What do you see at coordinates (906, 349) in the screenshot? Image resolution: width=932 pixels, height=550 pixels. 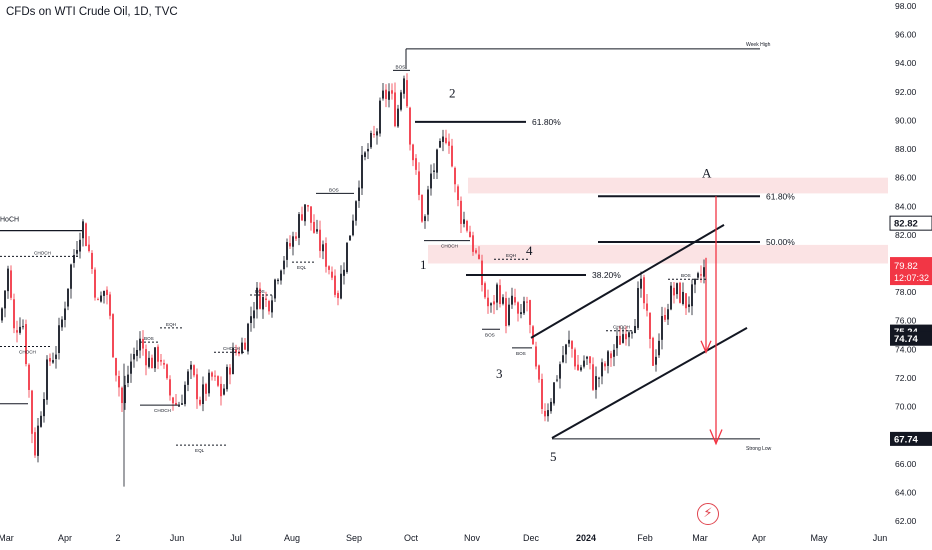 I see `price-tick-label: 74.00` at bounding box center [906, 349].